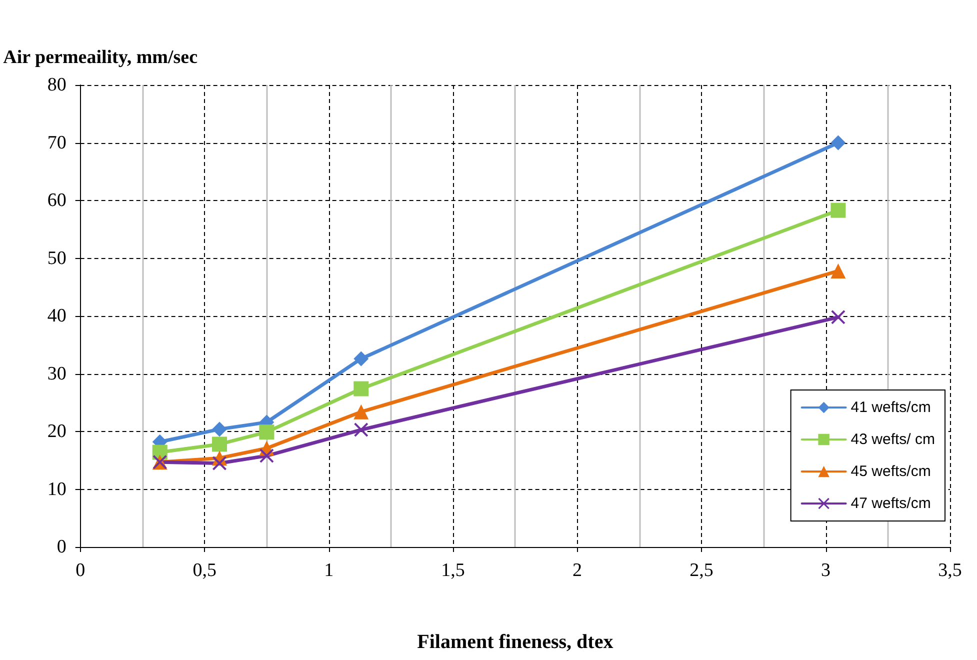  What do you see at coordinates (56, 258) in the screenshot?
I see `y-tick-label: 50` at bounding box center [56, 258].